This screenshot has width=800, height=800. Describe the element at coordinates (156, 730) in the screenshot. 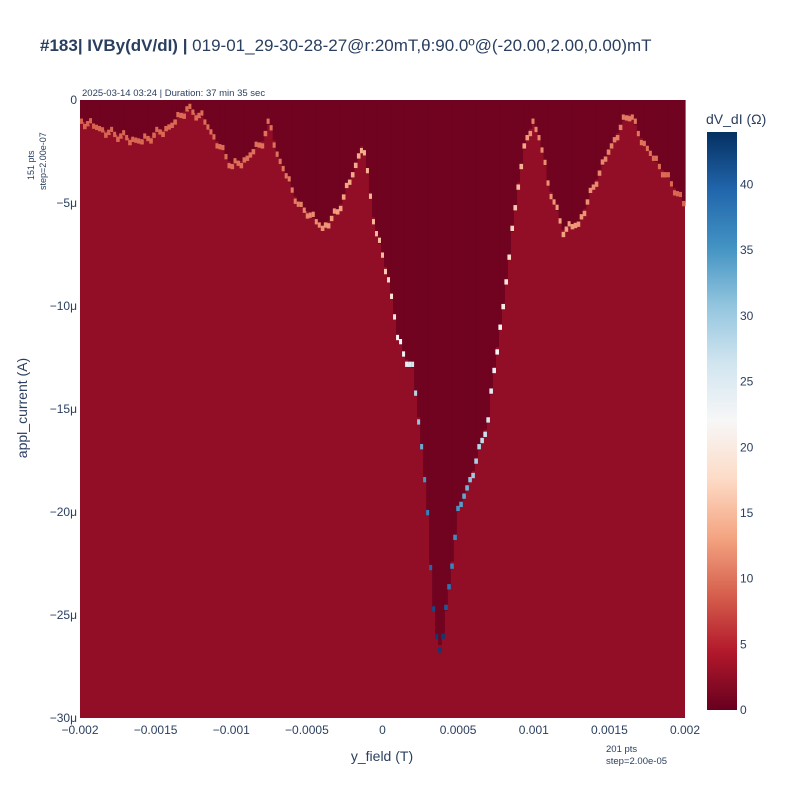

I see `x-tick-label: −0.0015` at that location.